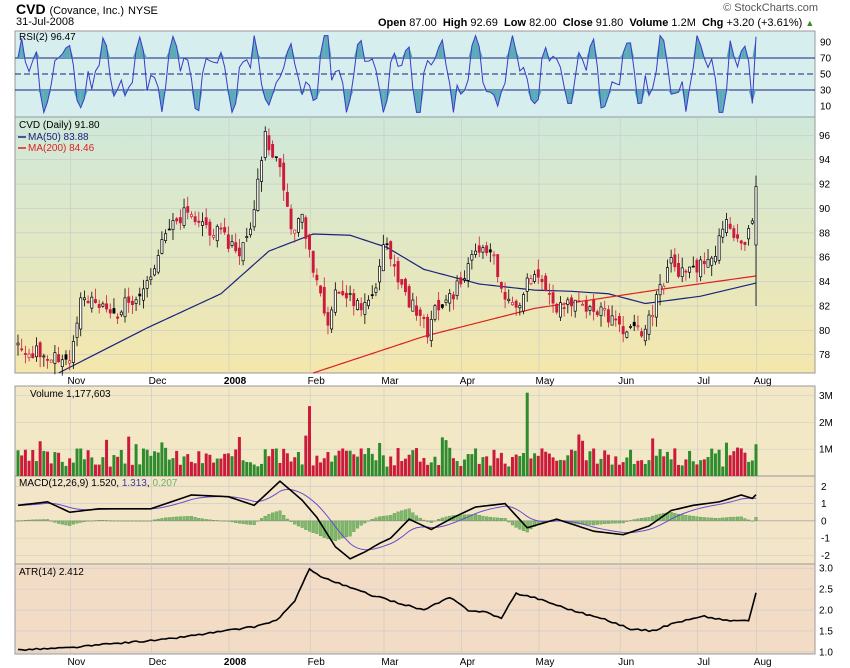  Describe the element at coordinates (69, 483) in the screenshot. I see `macd-label: MACD(12,26,9) 1.520,` at that location.